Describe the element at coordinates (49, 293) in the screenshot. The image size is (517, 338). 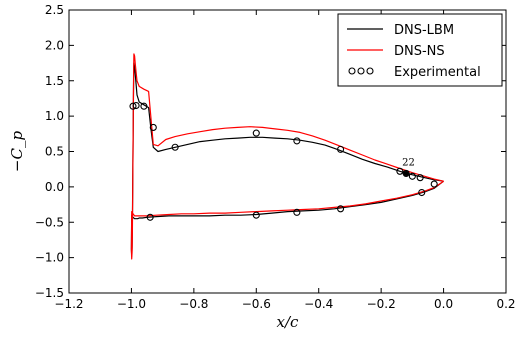
I see `y-tick-label: −1.5` at that location.